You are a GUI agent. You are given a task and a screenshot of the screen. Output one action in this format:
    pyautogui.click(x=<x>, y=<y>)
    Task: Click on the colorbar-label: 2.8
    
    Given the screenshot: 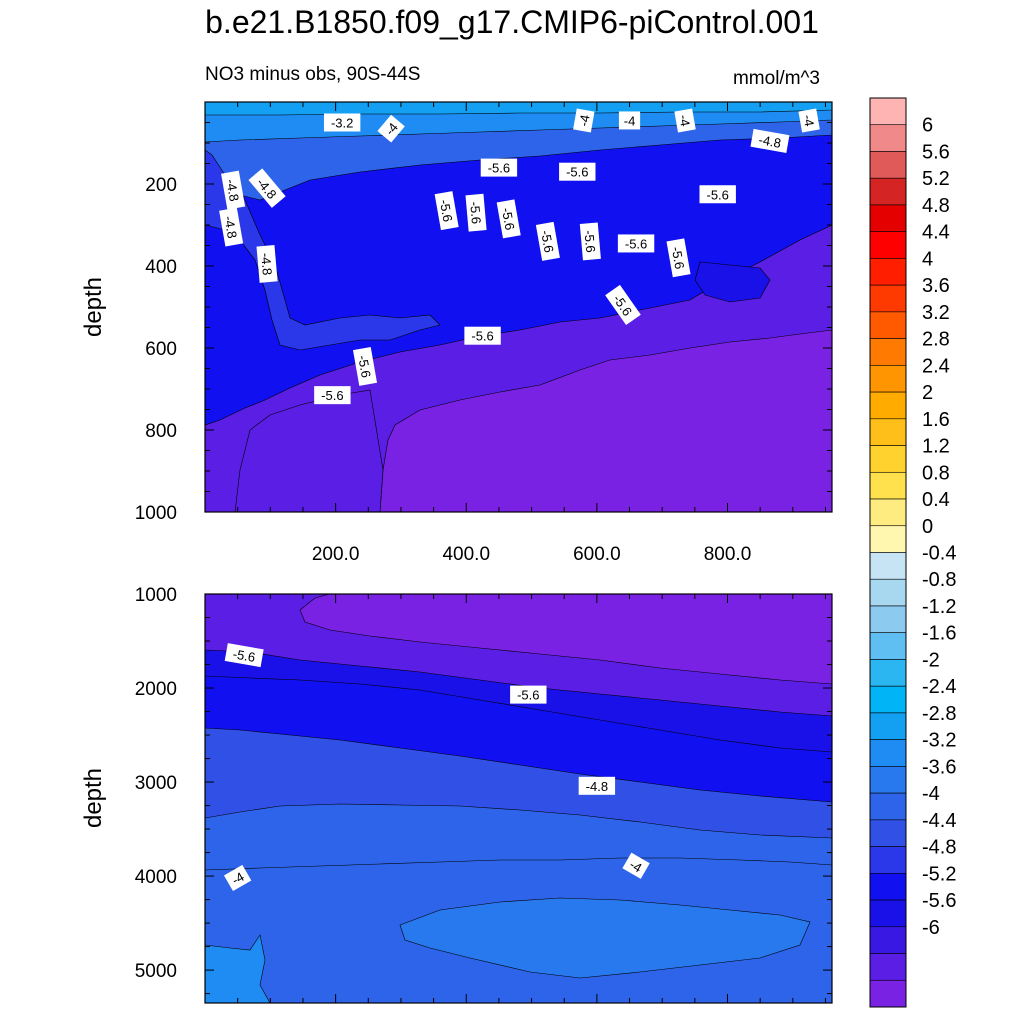 What is the action you would take?
    pyautogui.click(x=936, y=340)
    